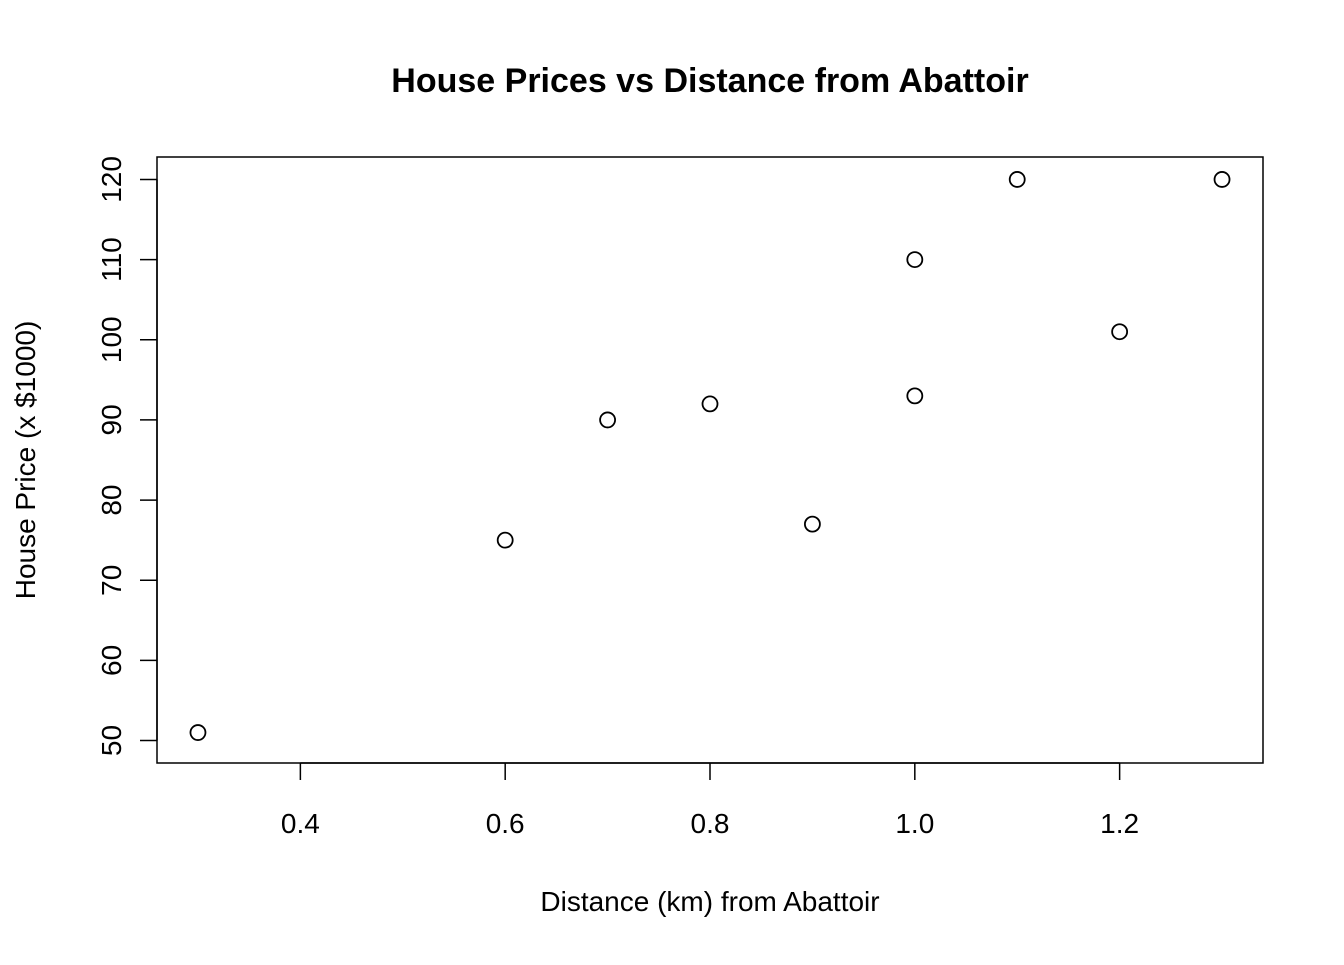  What do you see at coordinates (111, 580) in the screenshot?
I see `y-tick-label: 70` at bounding box center [111, 580].